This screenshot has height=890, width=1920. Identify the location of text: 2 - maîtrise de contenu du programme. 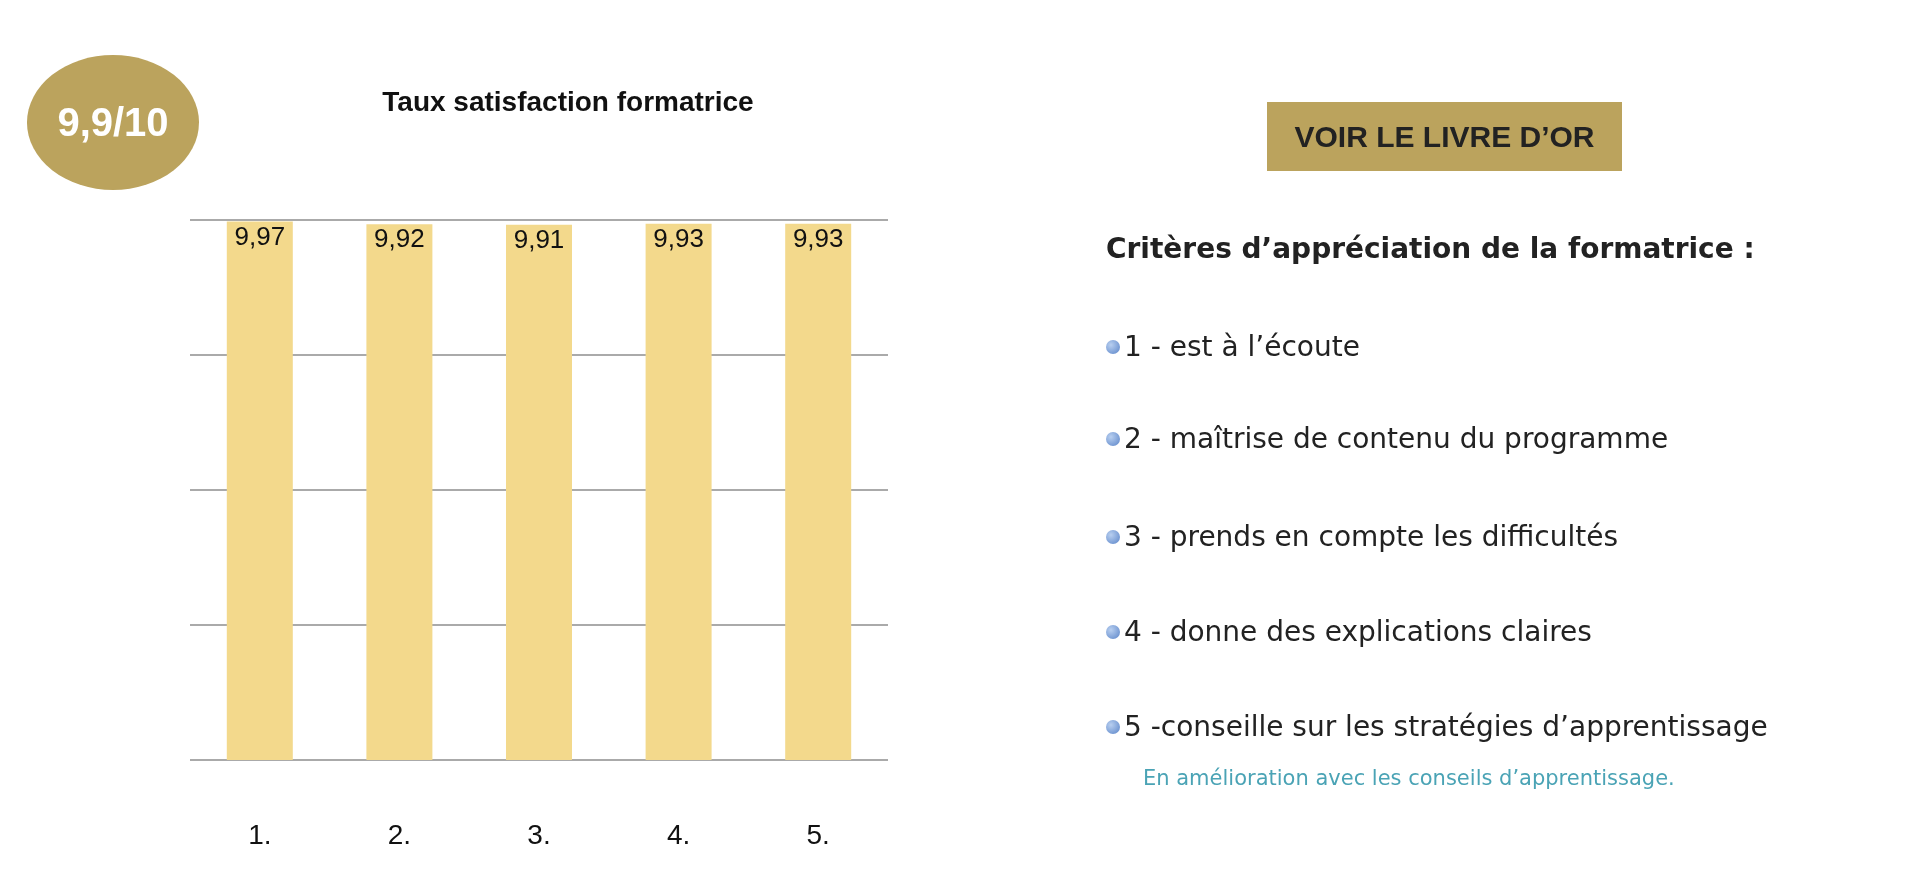
(1396, 438).